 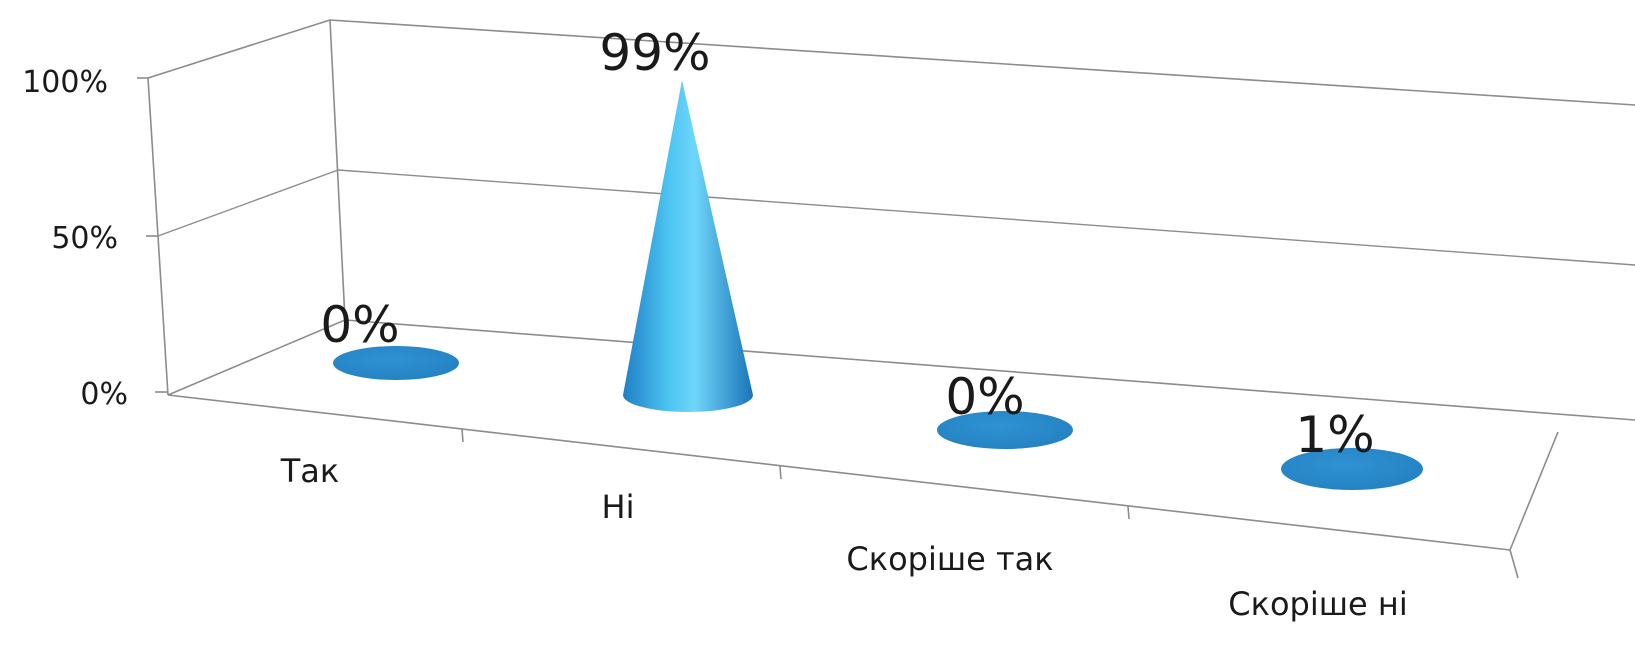 What do you see at coordinates (359, 325) in the screenshot?
I see `data-label-tak: 0%` at bounding box center [359, 325].